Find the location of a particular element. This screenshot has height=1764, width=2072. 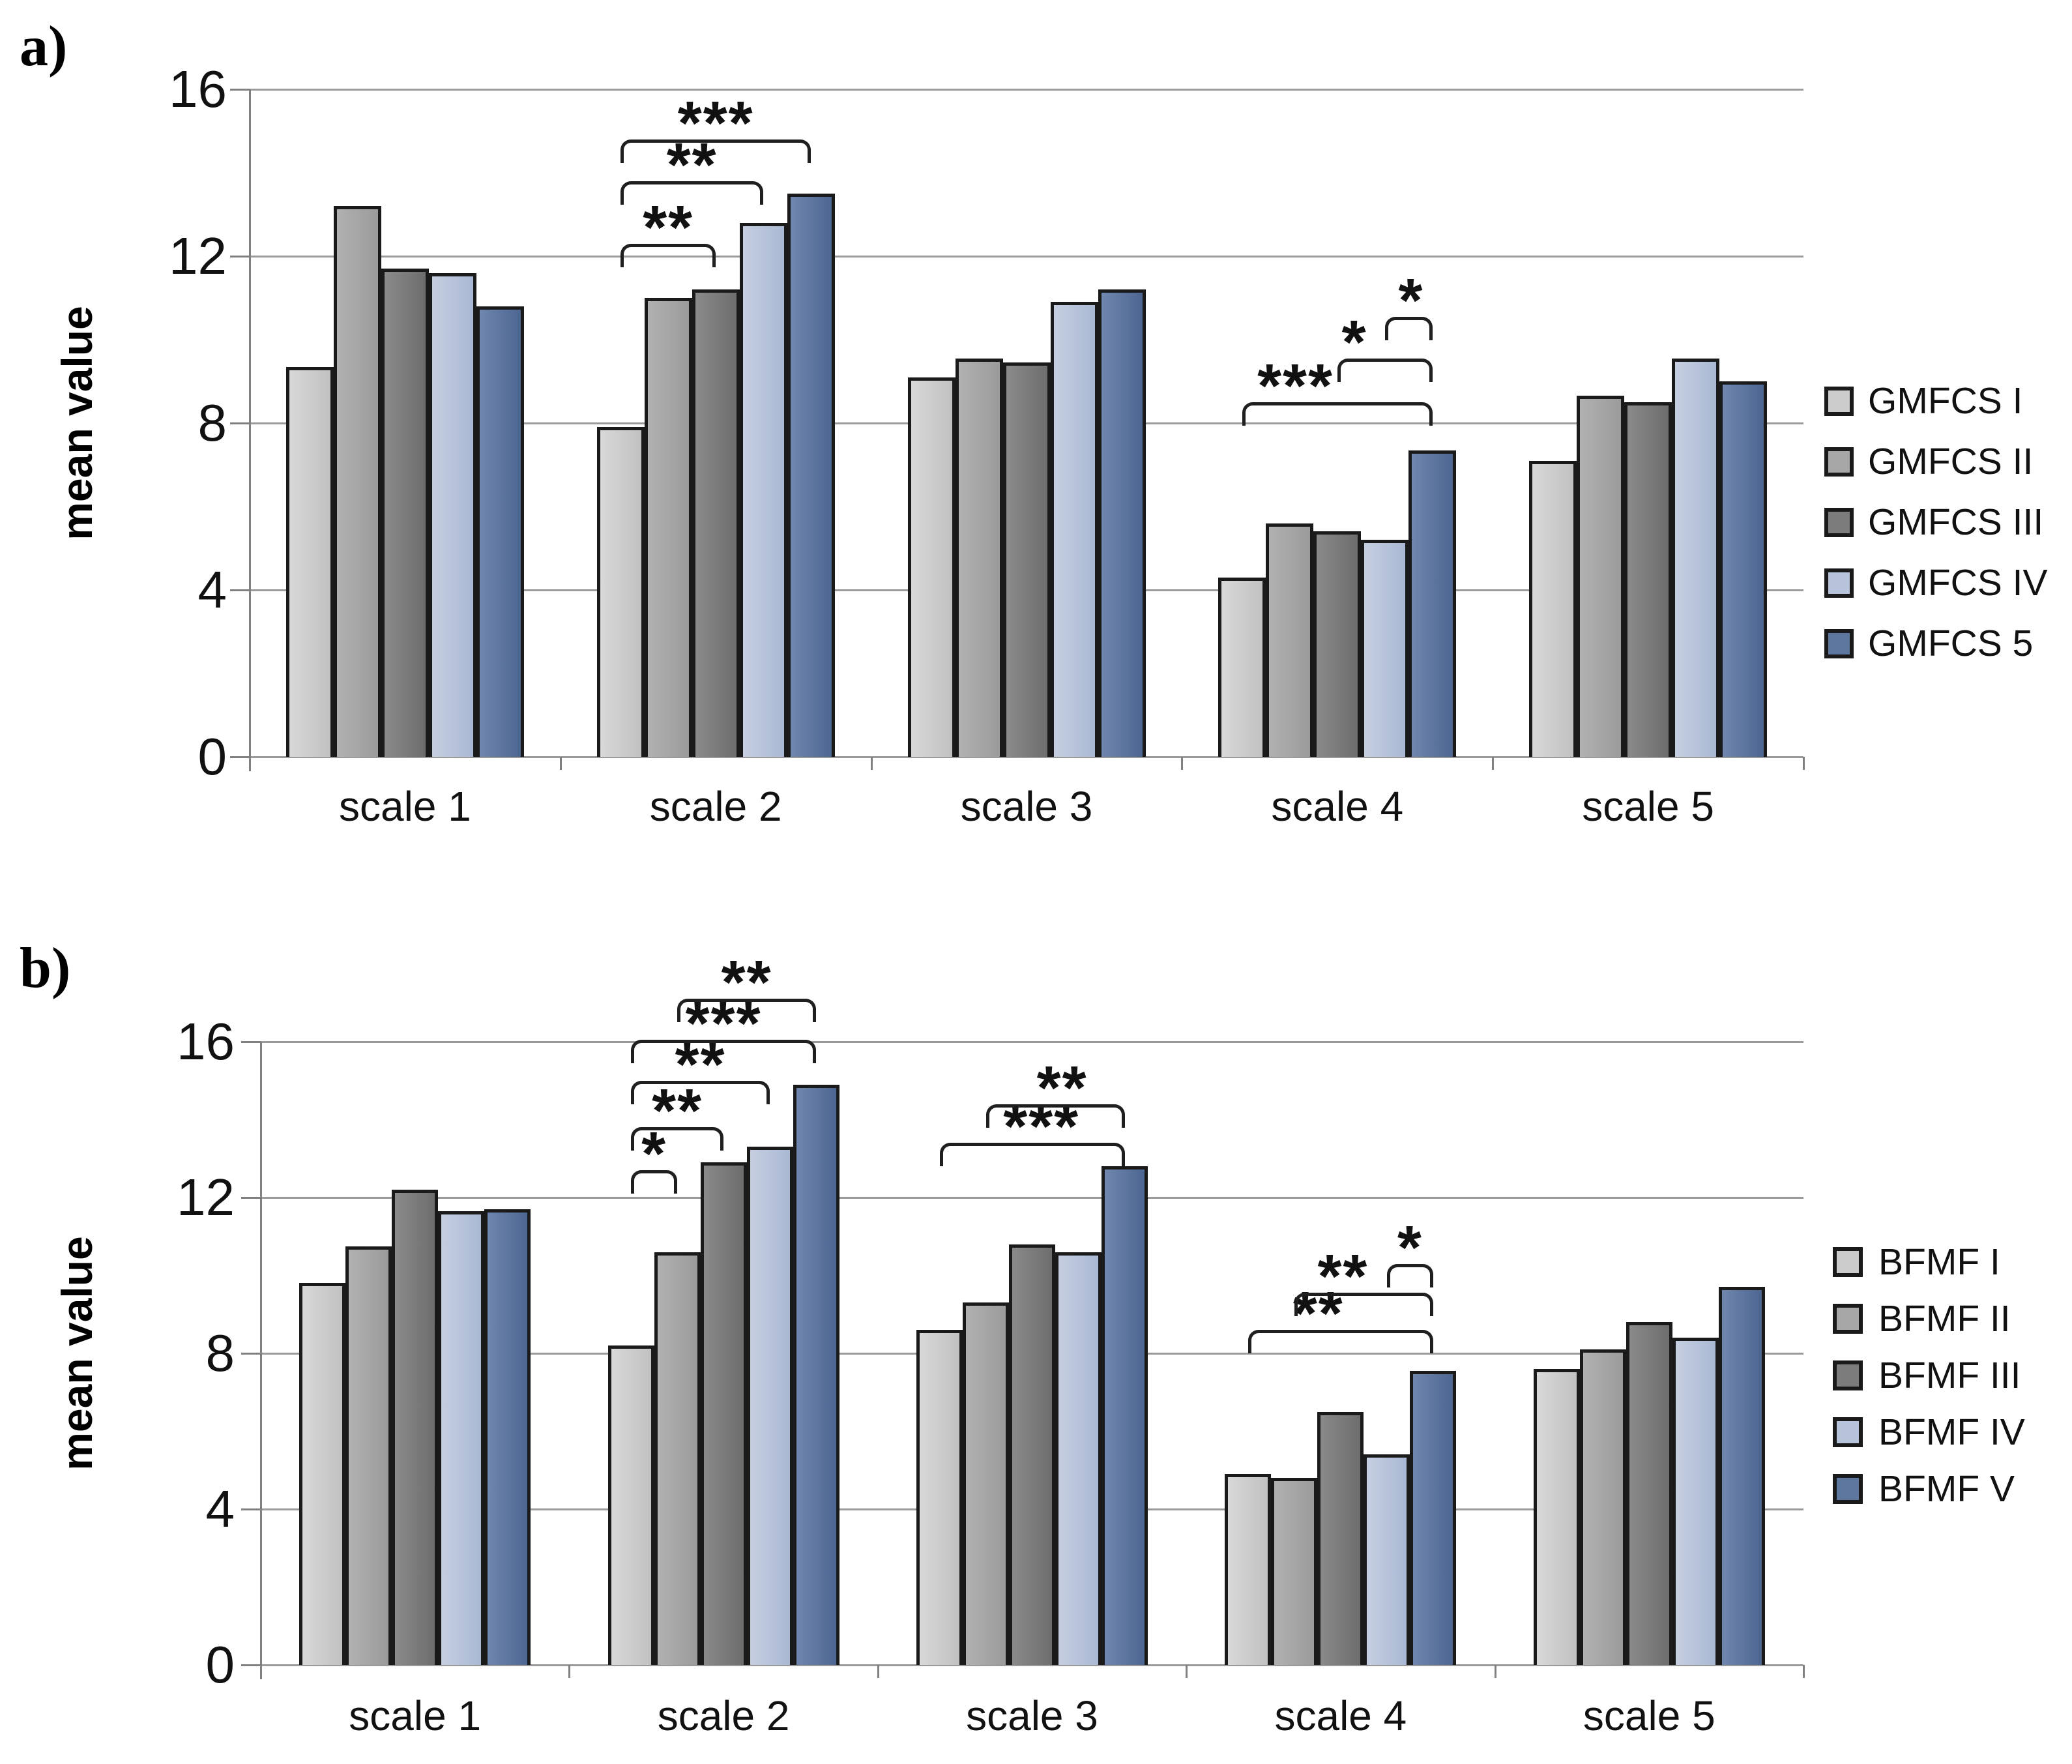

legend-label-gmfcs-5: GMFCS 5 is located at coordinates (1951, 643).